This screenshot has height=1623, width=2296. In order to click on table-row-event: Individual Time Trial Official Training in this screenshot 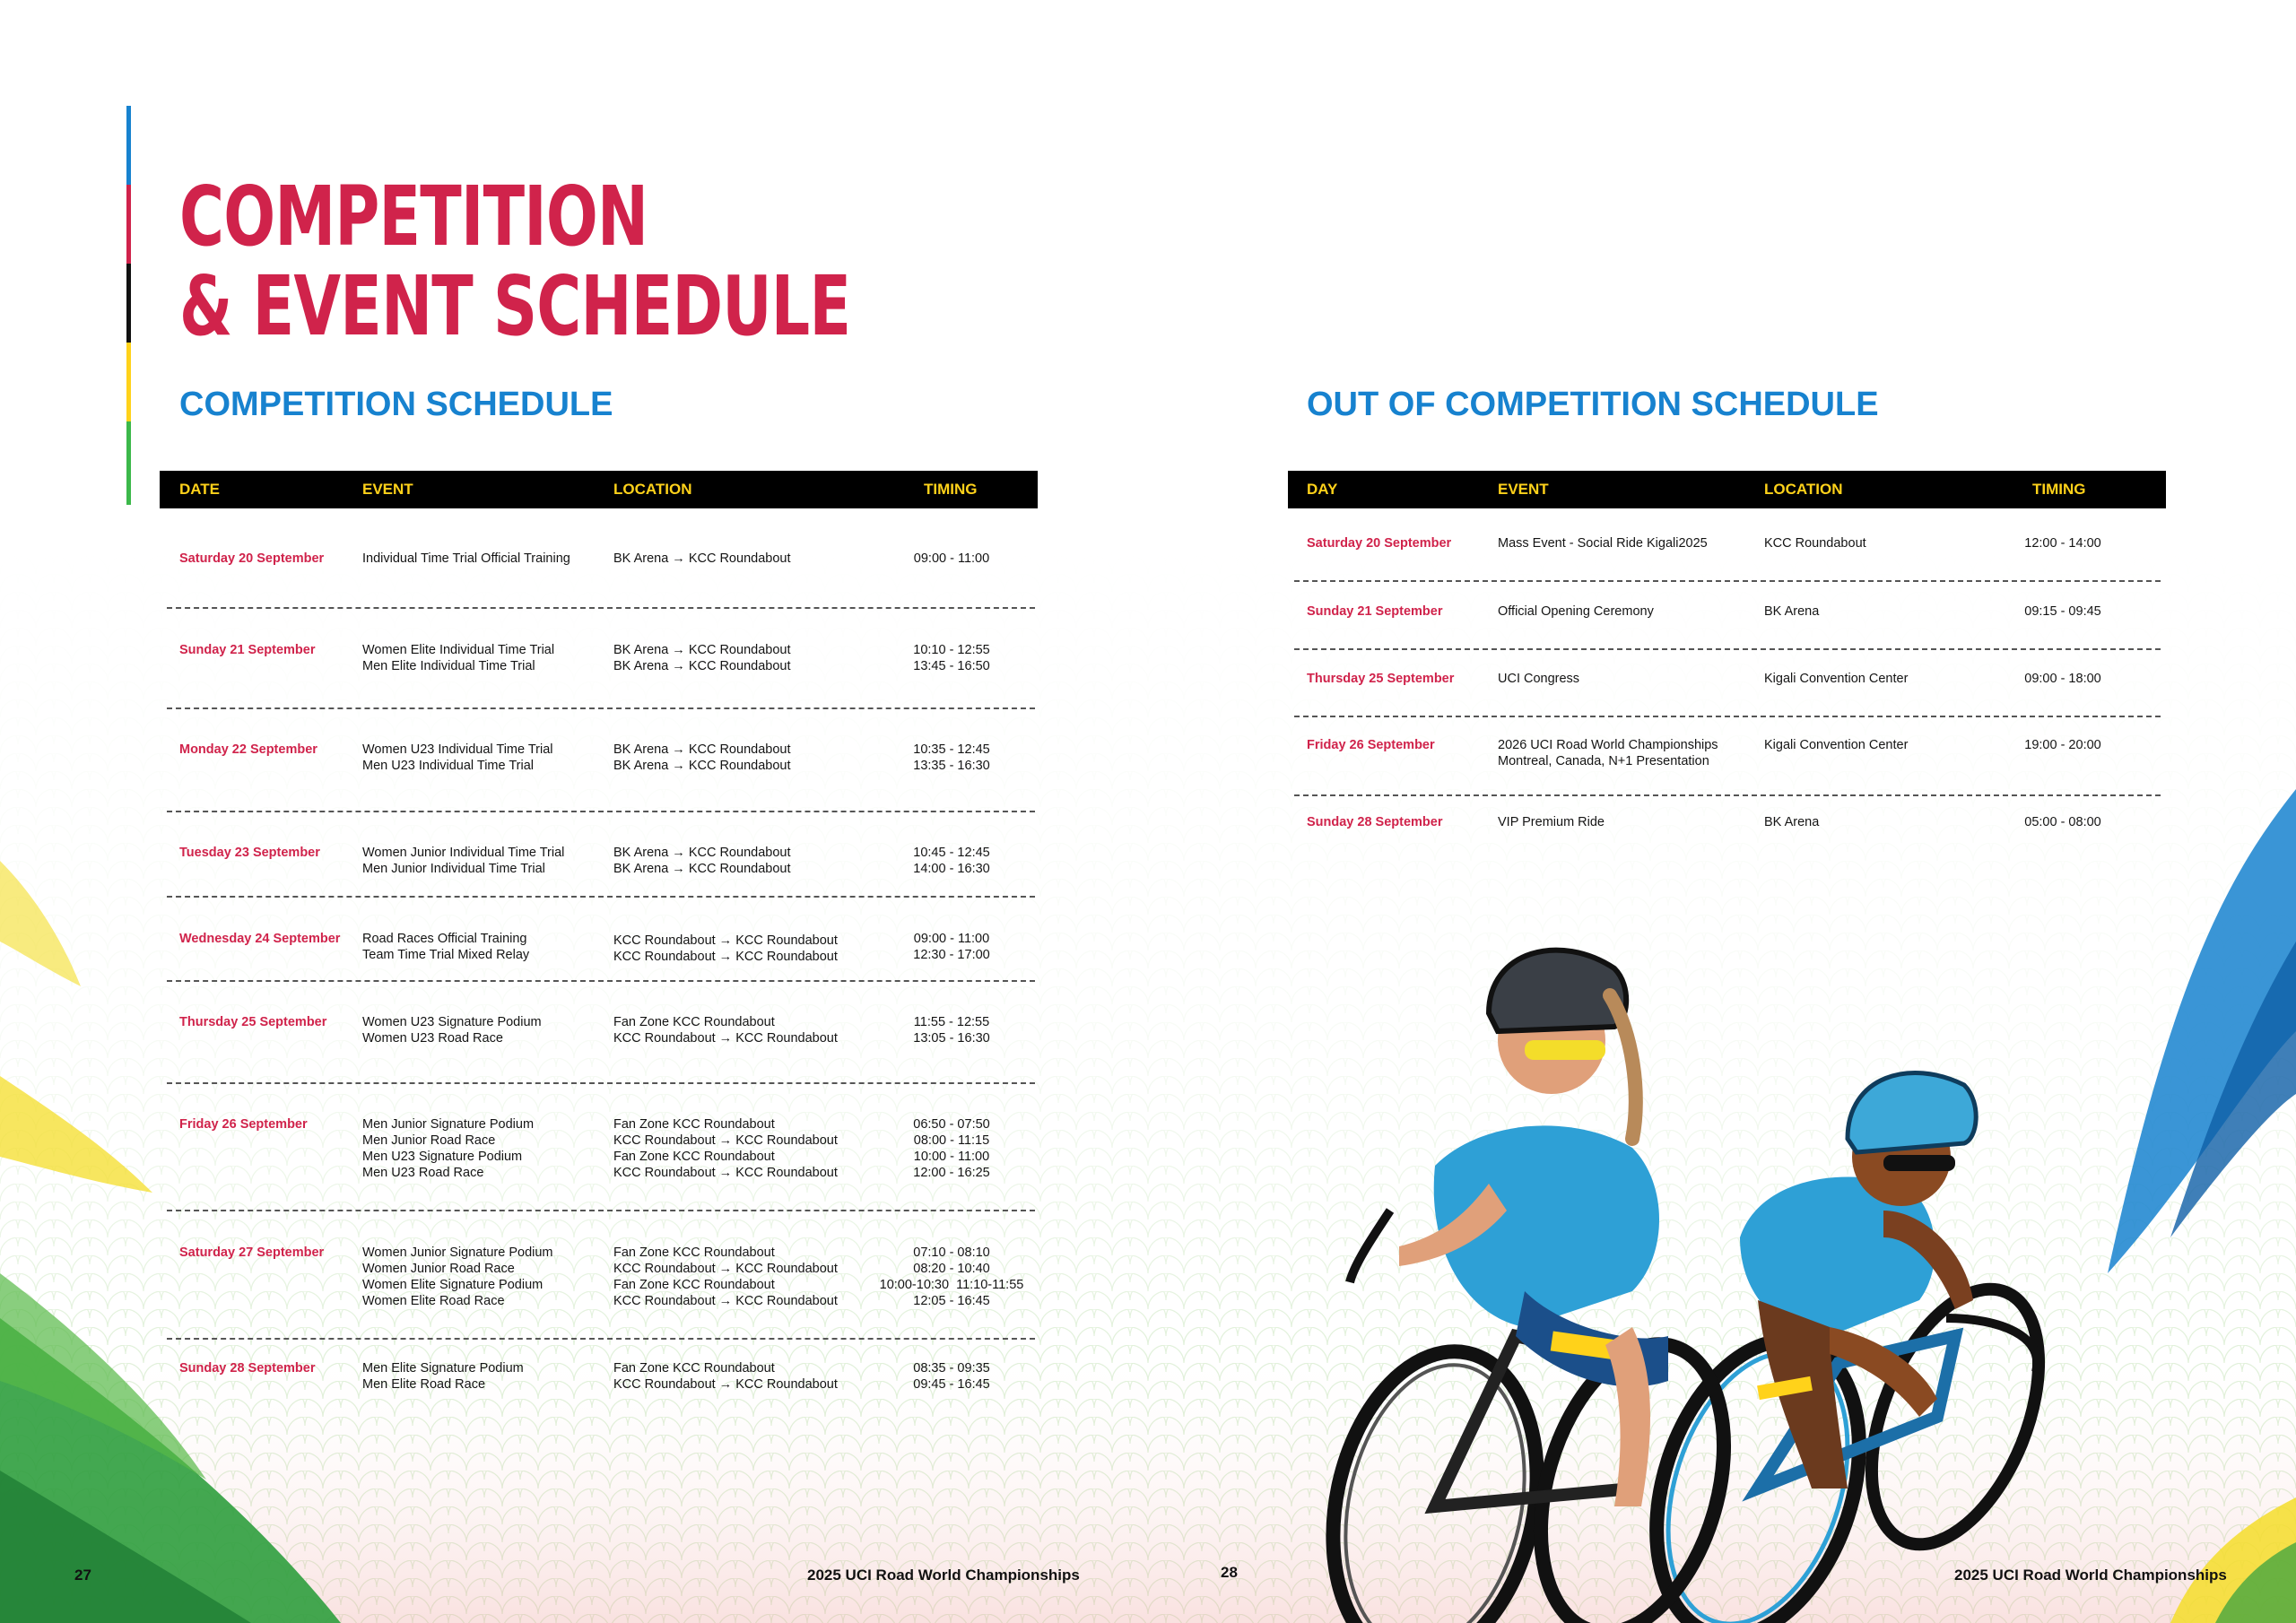, I will do `click(466, 558)`.